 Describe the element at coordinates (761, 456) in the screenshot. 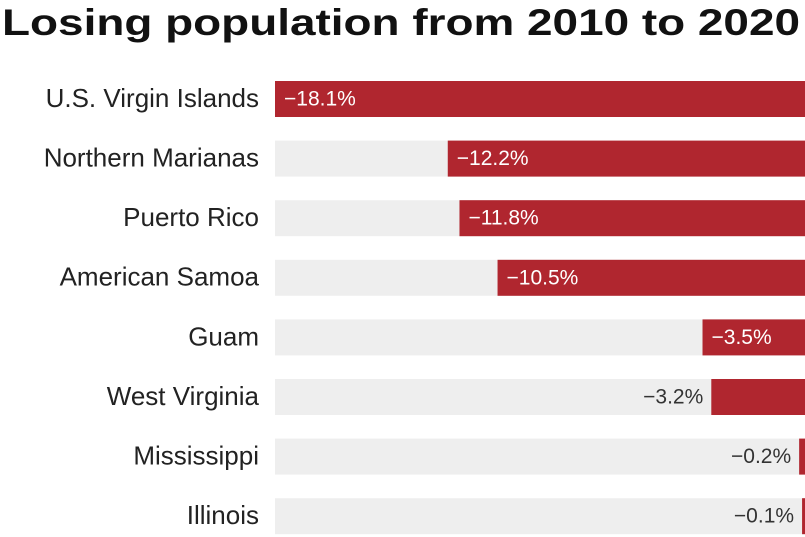

I see `value-label: −0.2%` at that location.